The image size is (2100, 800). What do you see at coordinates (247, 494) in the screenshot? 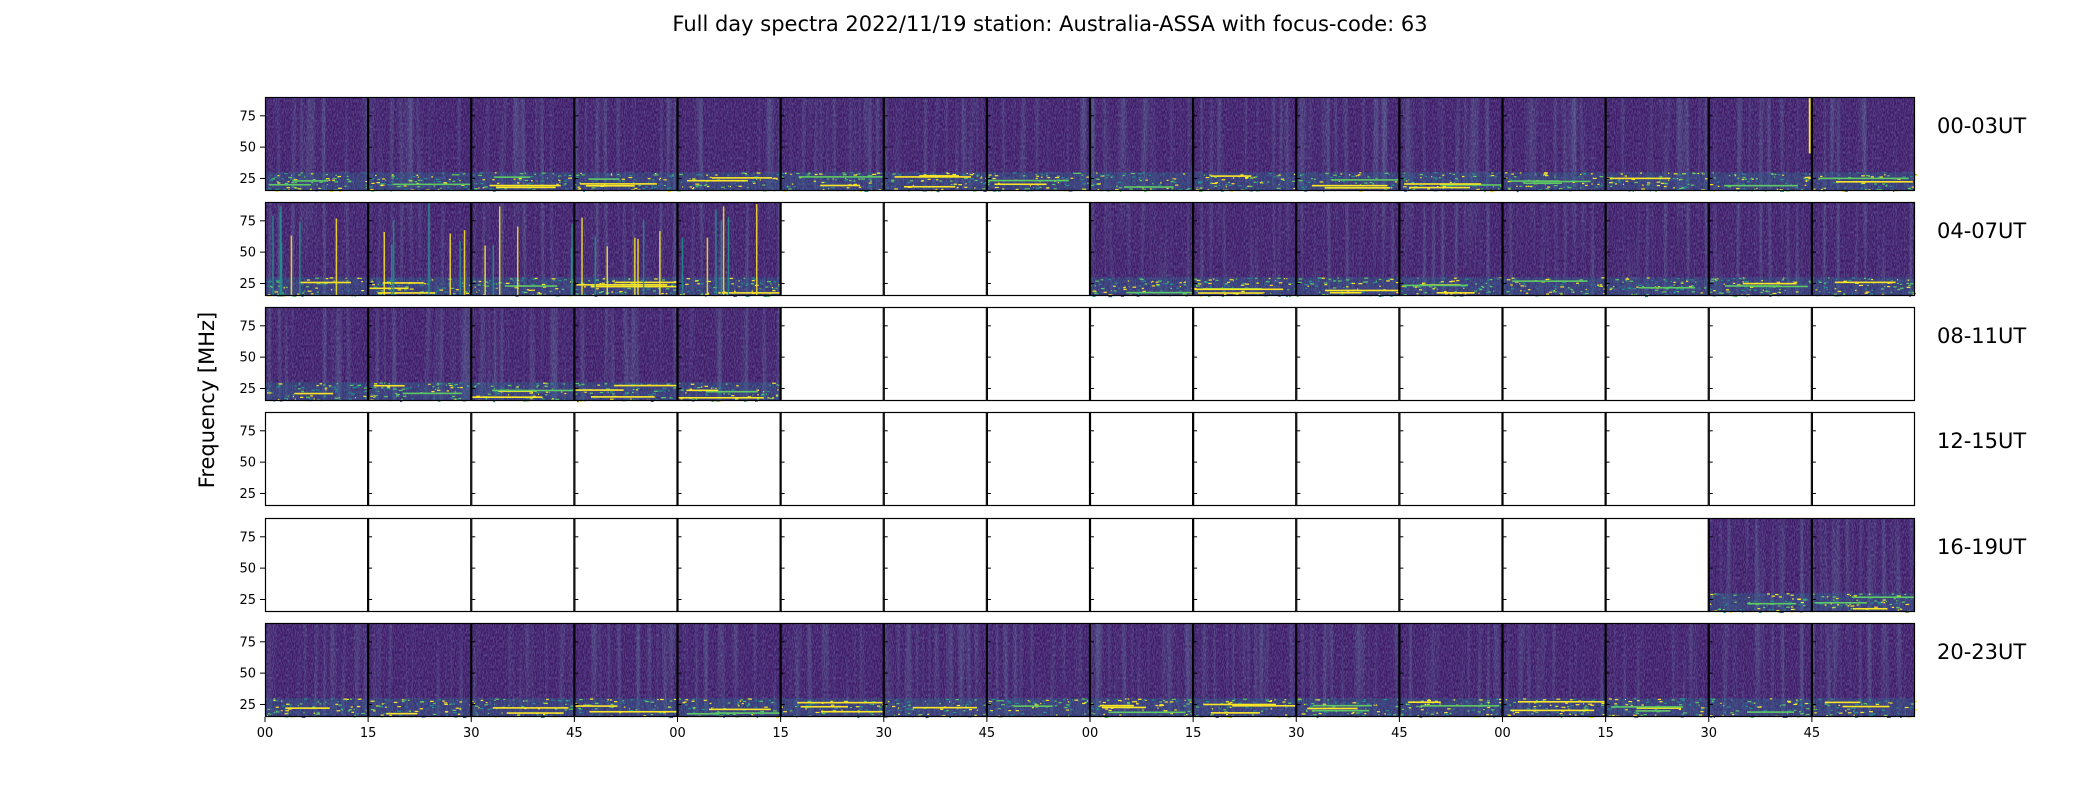
I see `y-tick-label: 25` at bounding box center [247, 494].